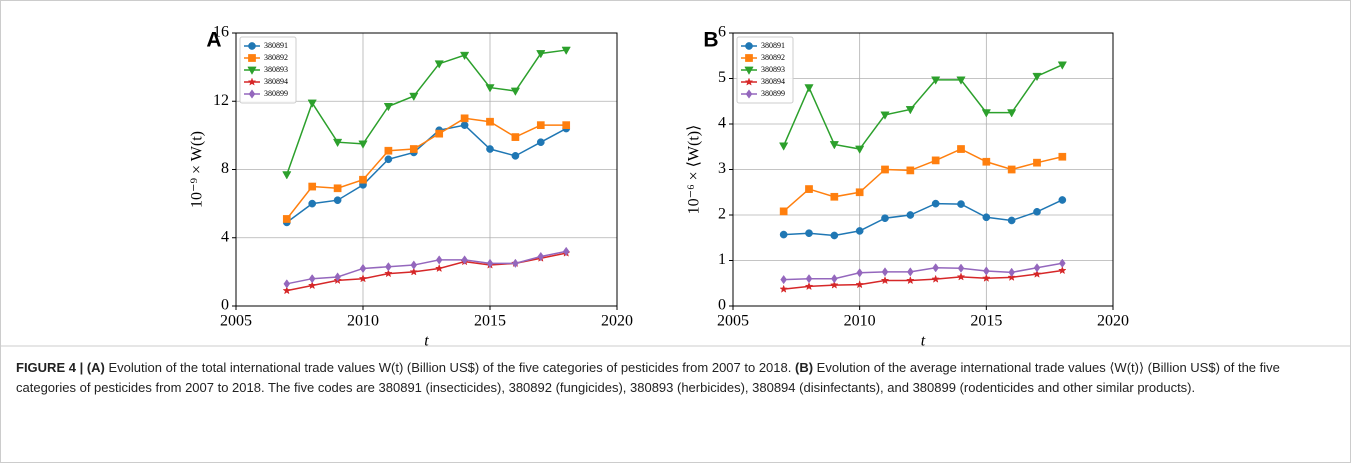 The height and width of the screenshot is (463, 1351). I want to click on y-tick-label: 2, so click(722, 214).